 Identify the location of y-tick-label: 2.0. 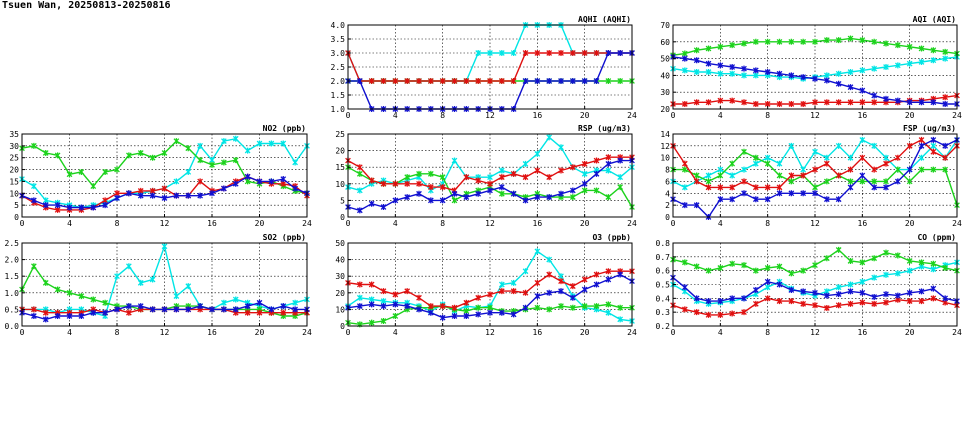
(338, 81).